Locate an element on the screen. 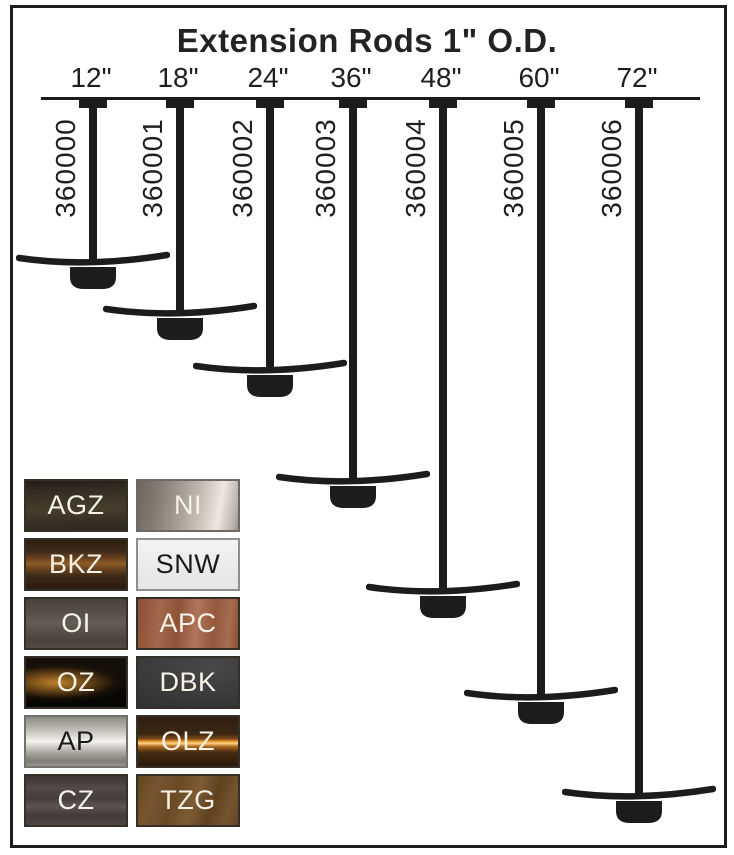 Image resolution: width=734 pixels, height=855 pixels. finish-swatch-cz: CZ is located at coordinates (76, 800).